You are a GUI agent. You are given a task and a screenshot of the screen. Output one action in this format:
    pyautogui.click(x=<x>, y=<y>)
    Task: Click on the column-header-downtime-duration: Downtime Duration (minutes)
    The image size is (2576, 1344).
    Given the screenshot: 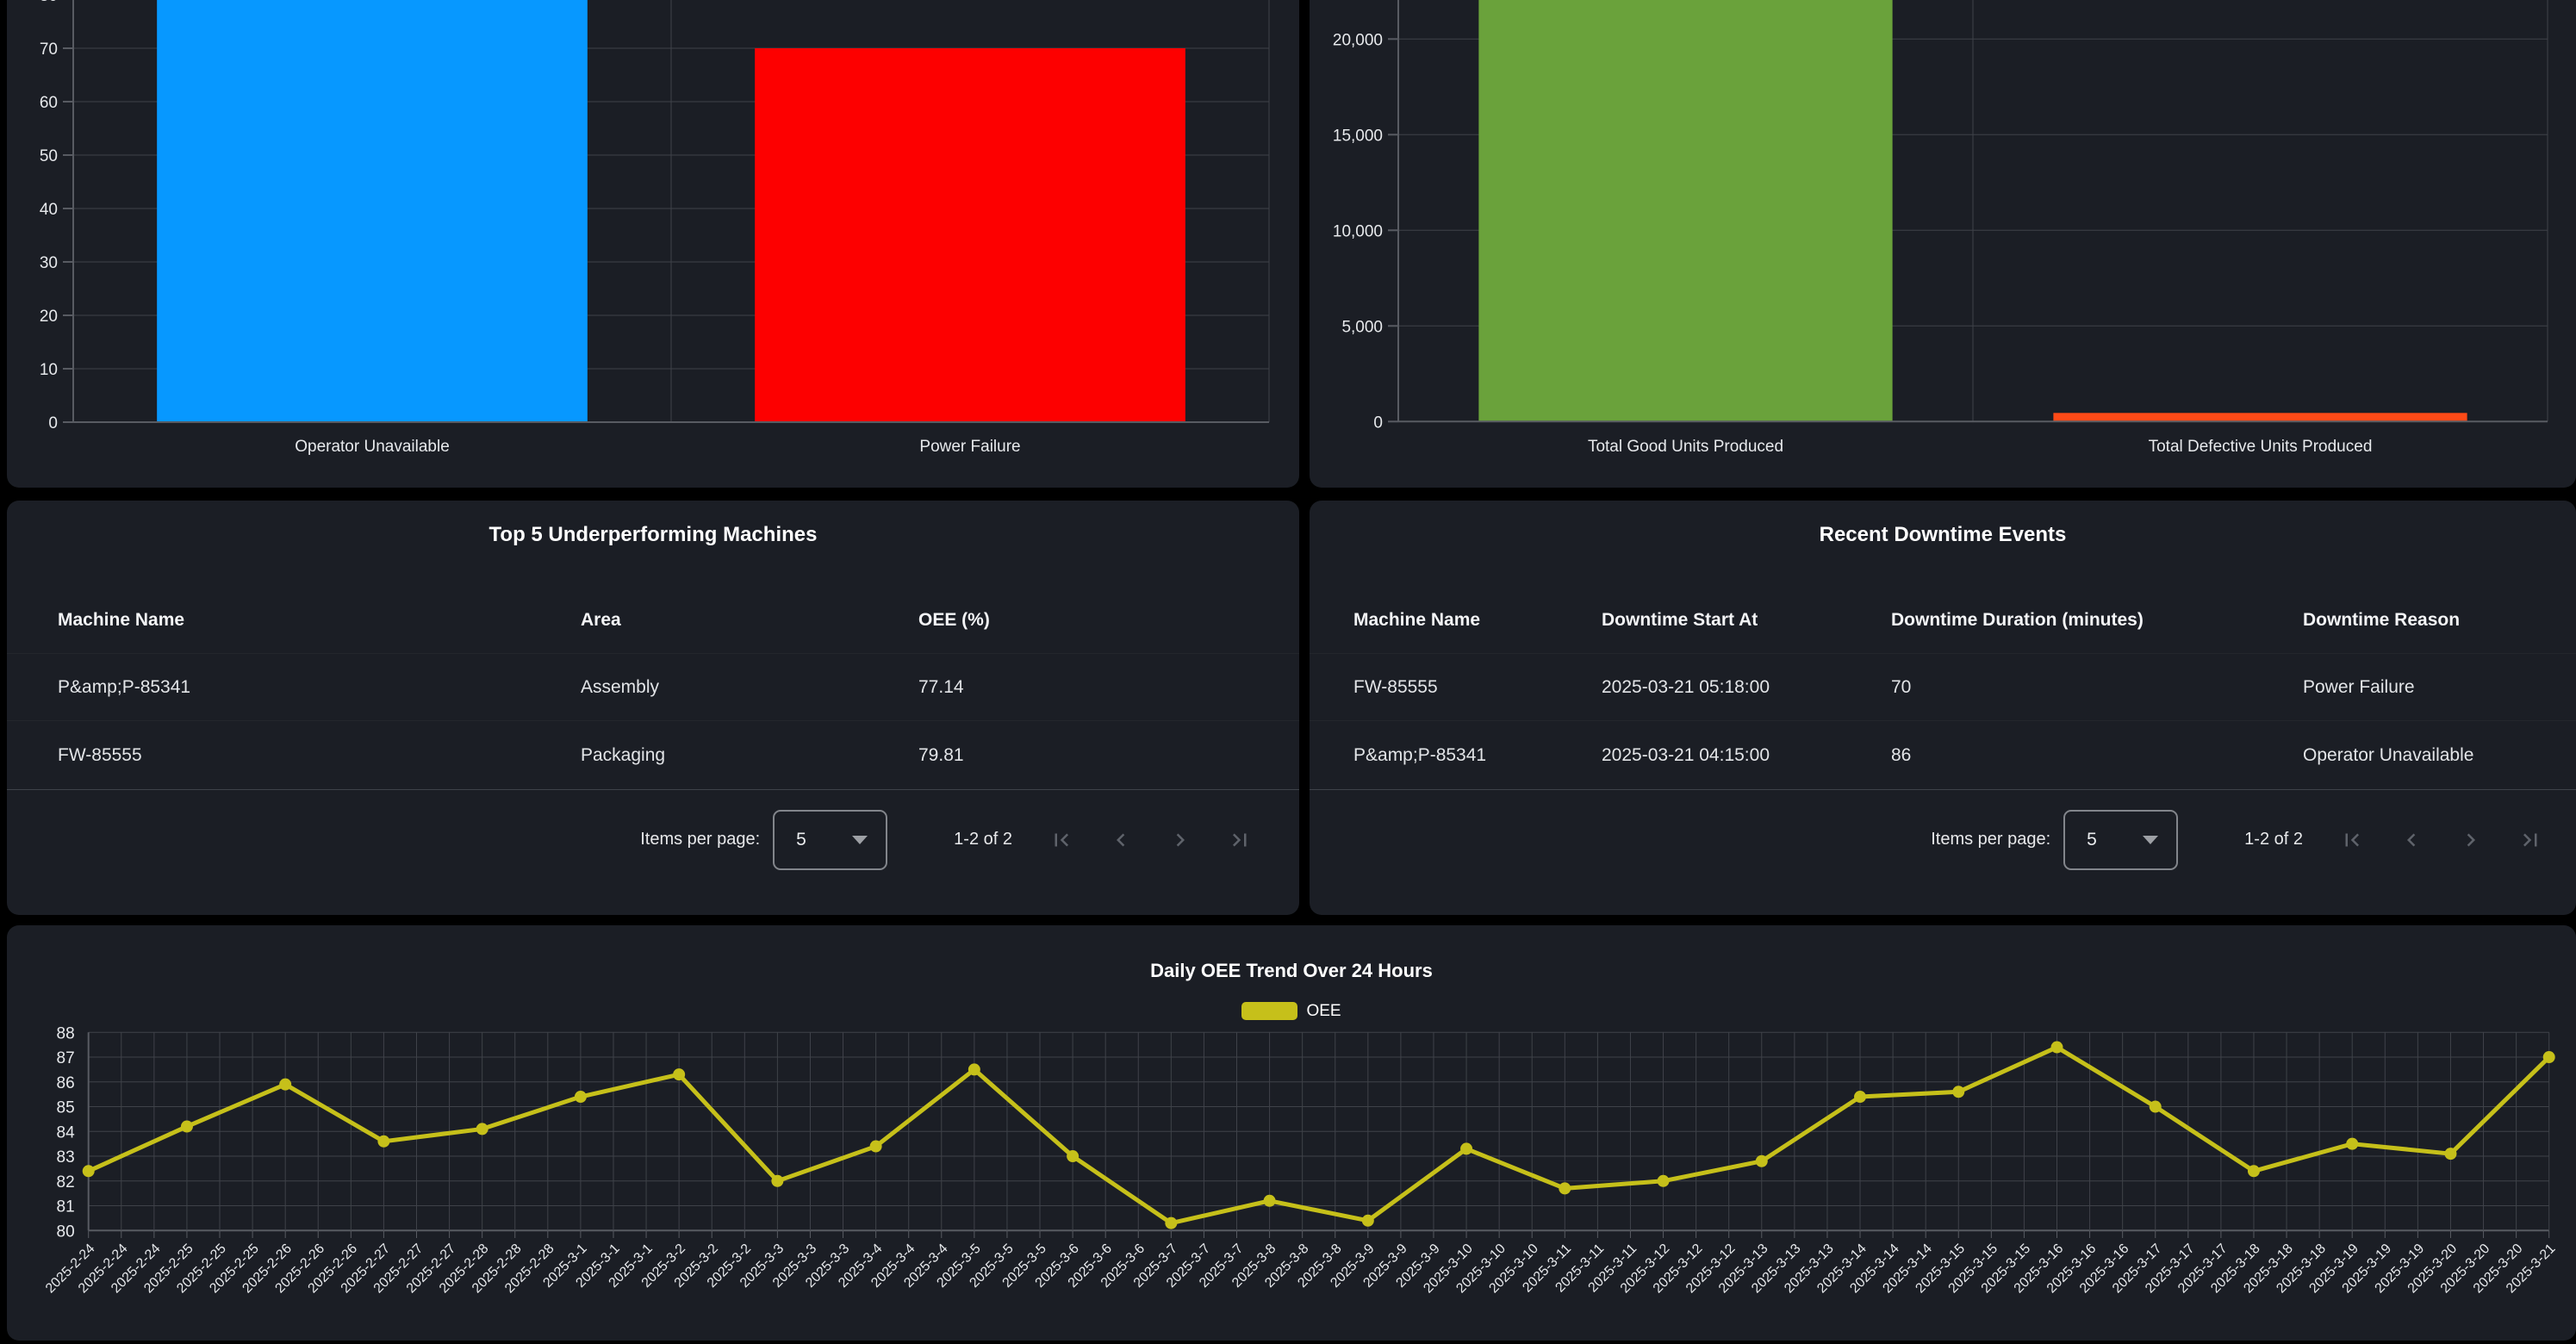 What is the action you would take?
    pyautogui.click(x=2018, y=620)
    